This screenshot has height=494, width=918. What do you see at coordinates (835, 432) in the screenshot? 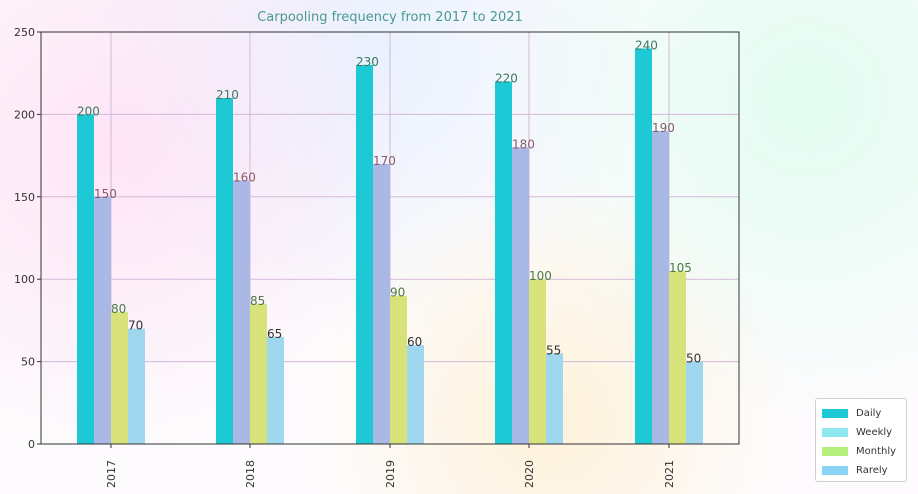
I see `legend-swatch-weekly` at bounding box center [835, 432].